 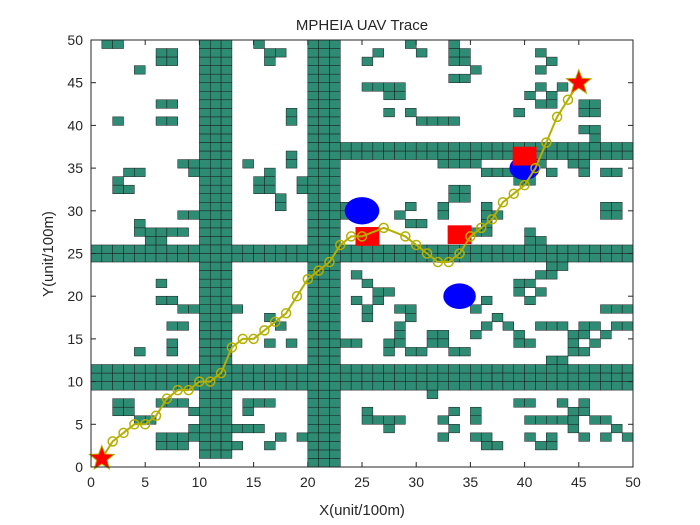 What do you see at coordinates (471, 482) in the screenshot?
I see `x-tick-label: 35` at bounding box center [471, 482].